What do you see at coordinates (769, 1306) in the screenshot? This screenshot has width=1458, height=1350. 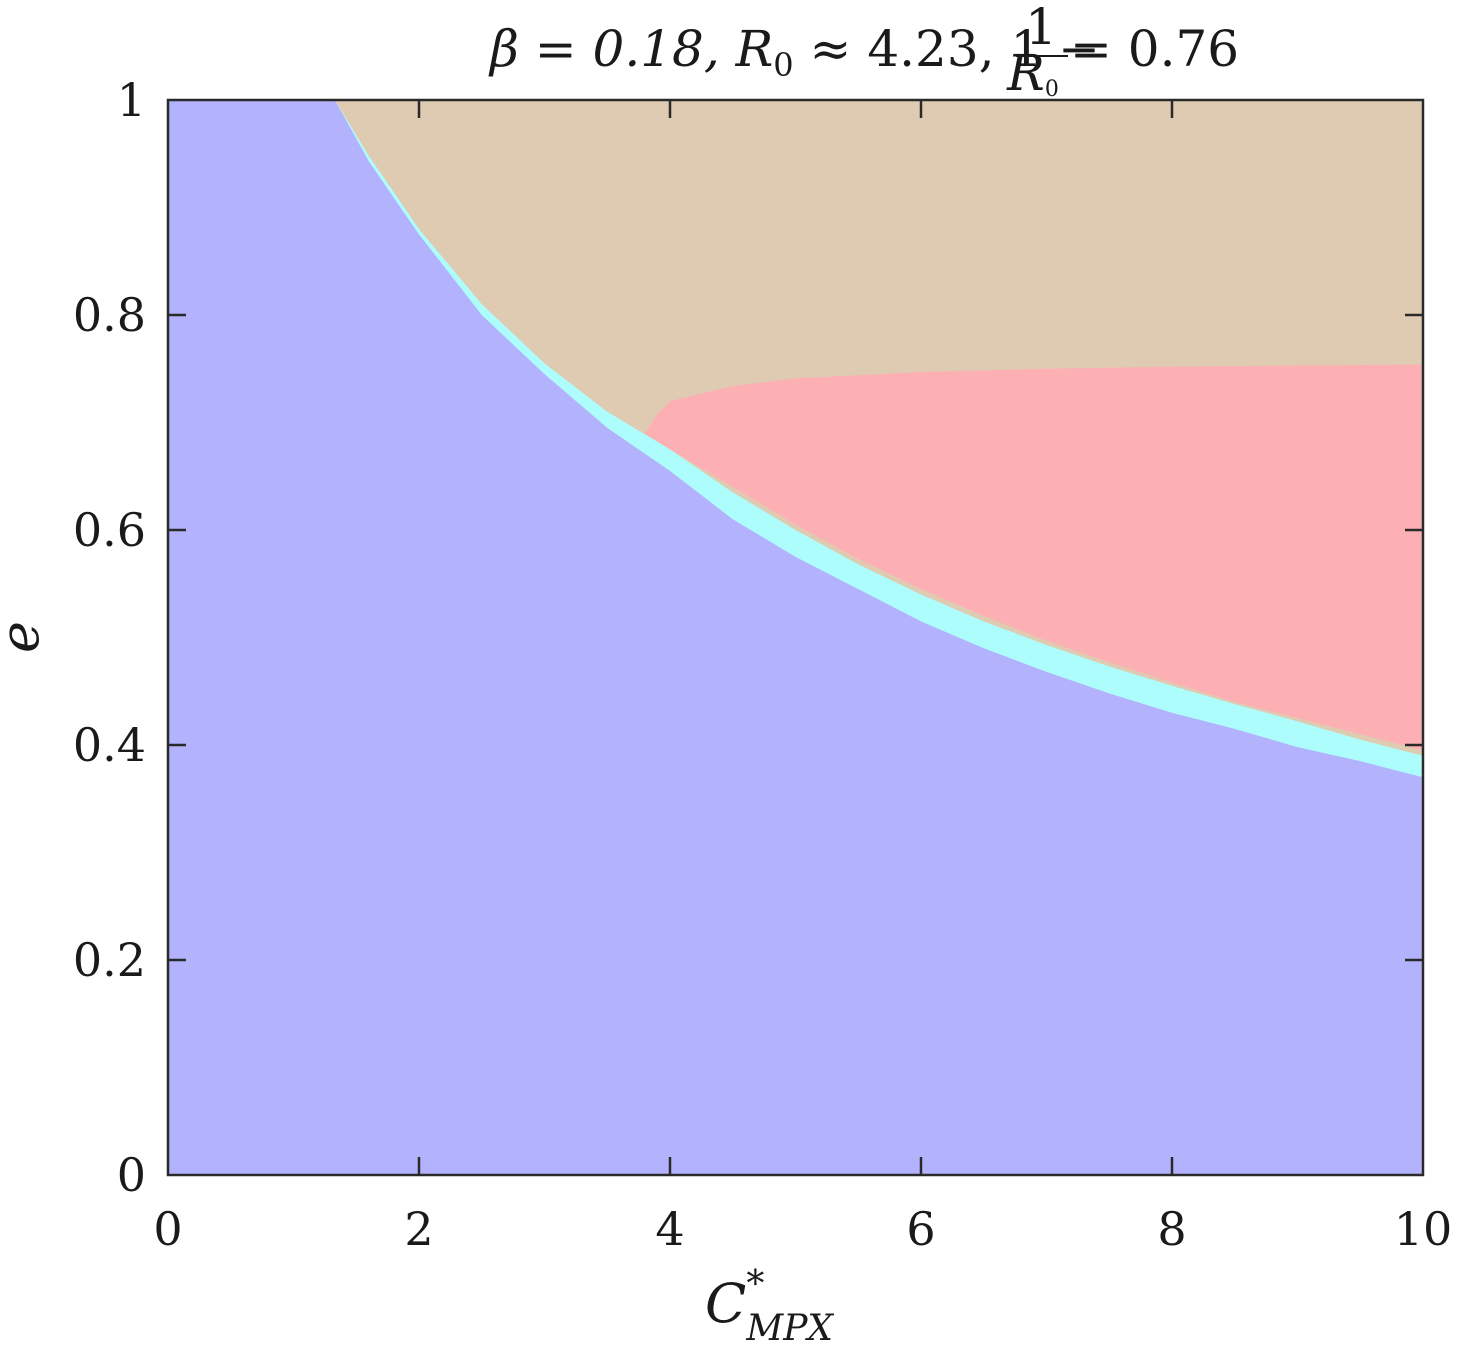 I see `x-axis-label: C* MPX` at bounding box center [769, 1306].